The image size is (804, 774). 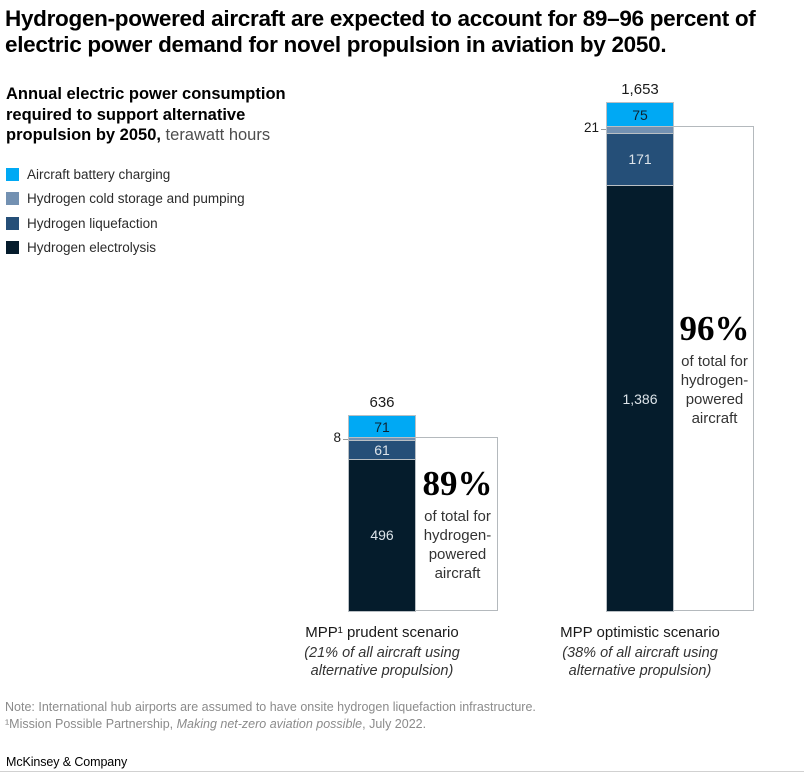 What do you see at coordinates (67, 762) in the screenshot?
I see `mckinsey-logo-text: McKinsey & Company` at bounding box center [67, 762].